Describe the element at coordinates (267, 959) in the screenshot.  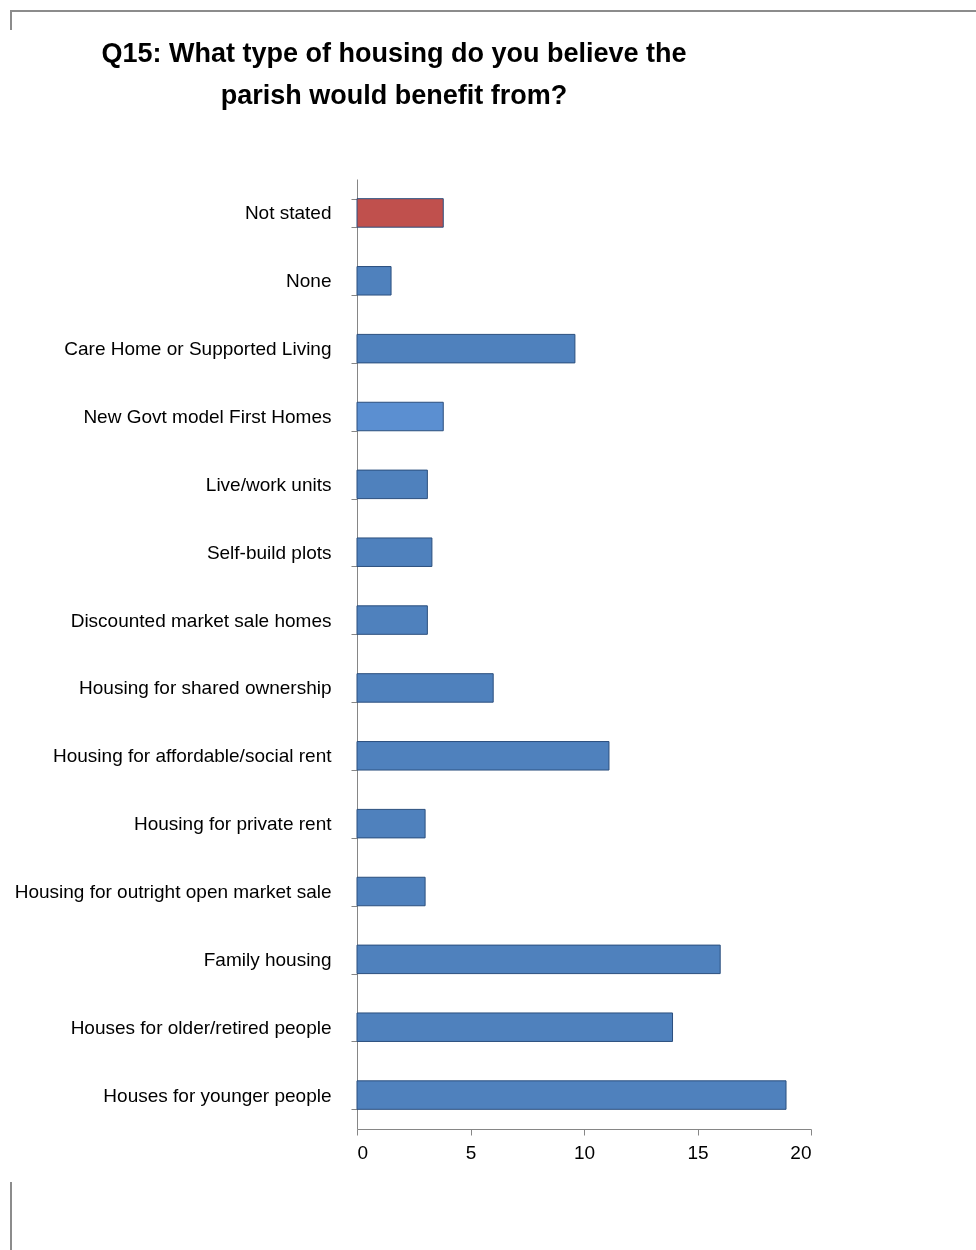
I see `y-tick-label: Family housing` at that location.